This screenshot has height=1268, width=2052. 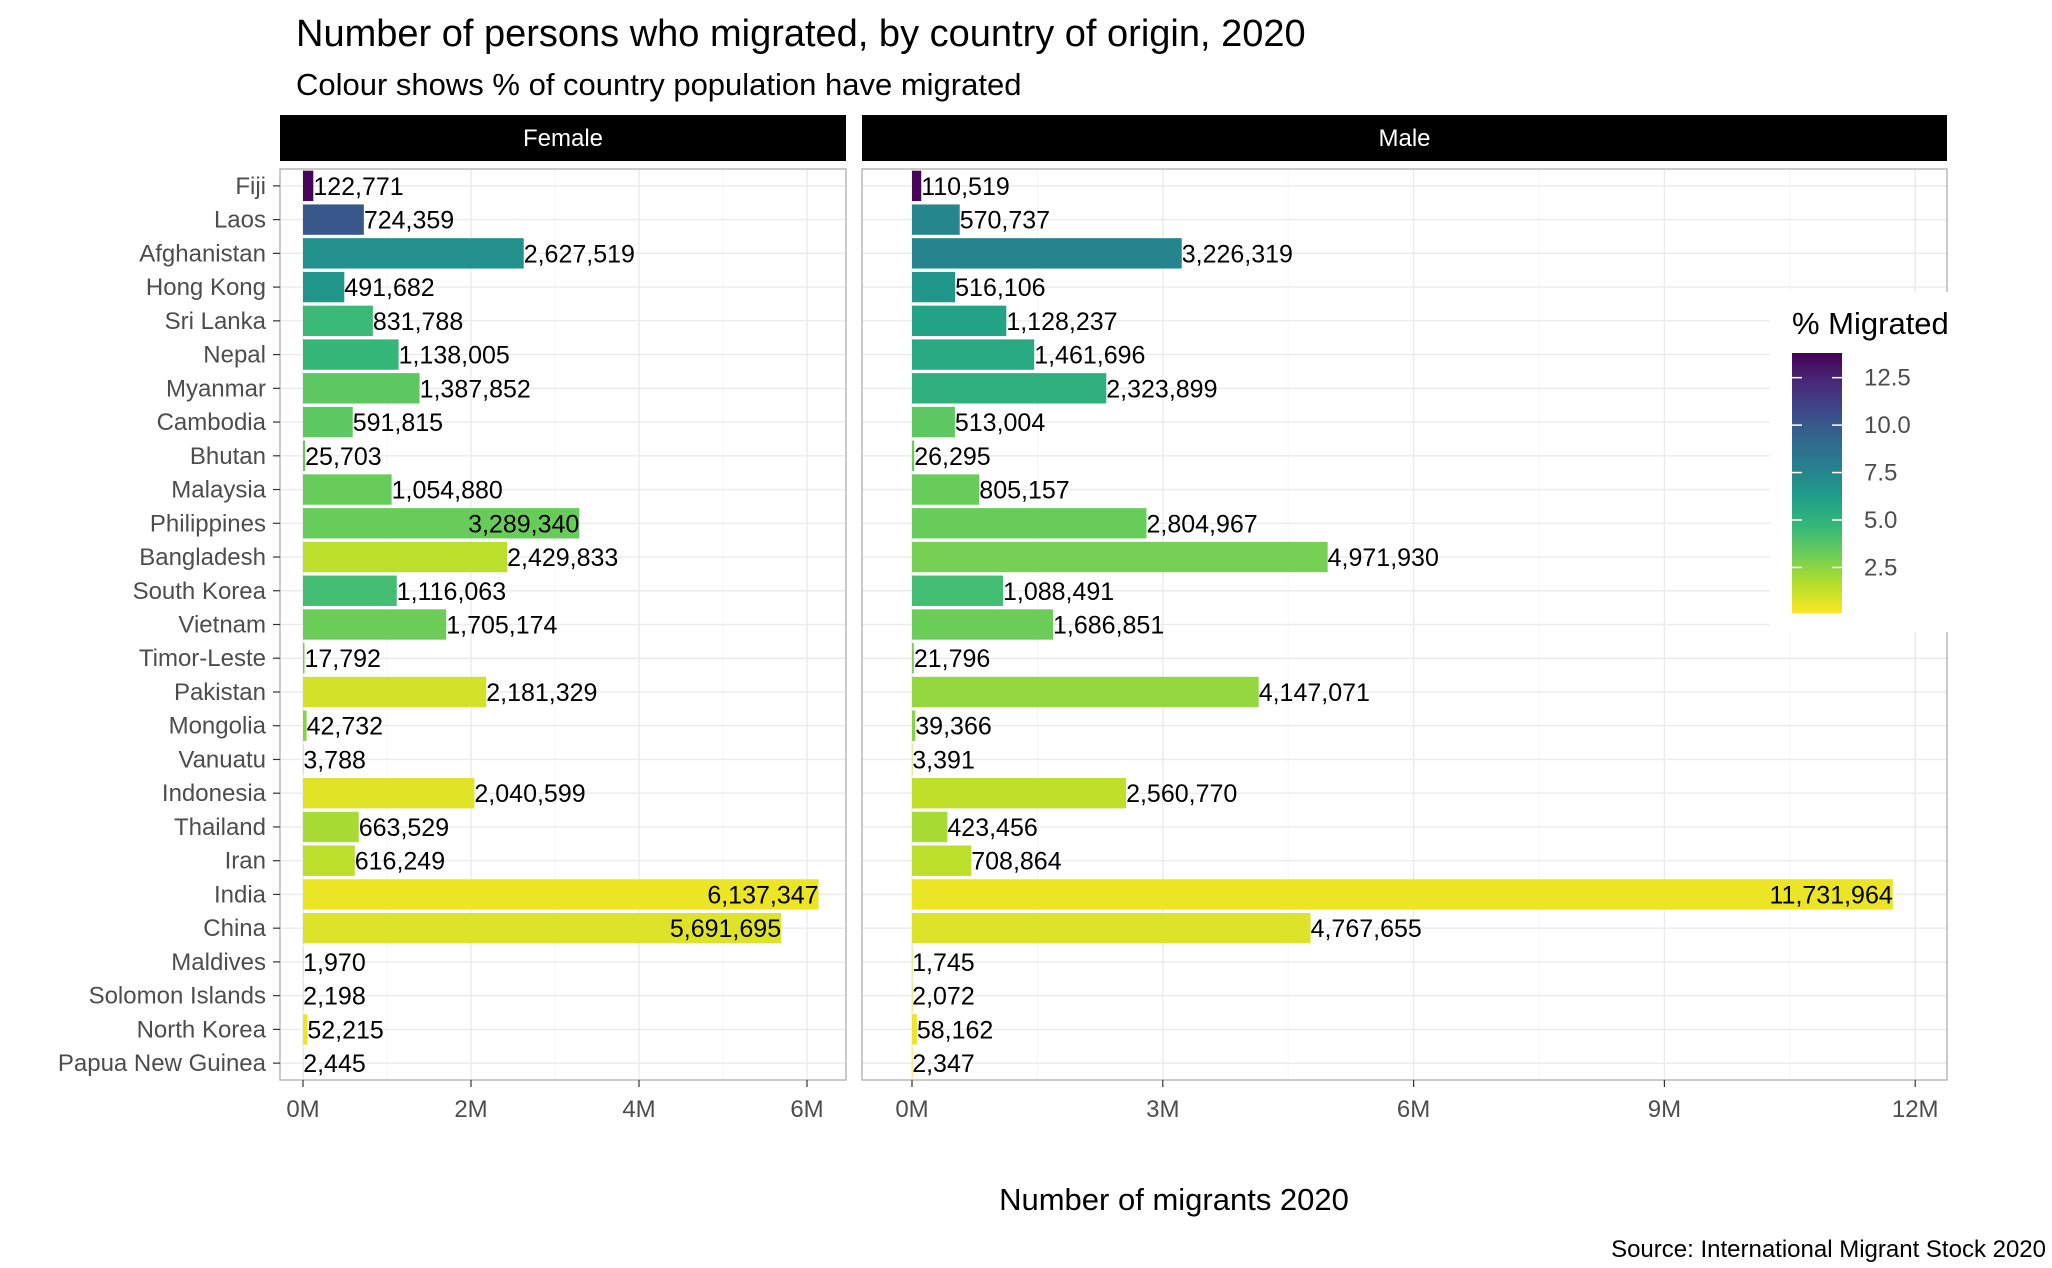 I want to click on data-label: 2,323,899, so click(x=1161, y=389).